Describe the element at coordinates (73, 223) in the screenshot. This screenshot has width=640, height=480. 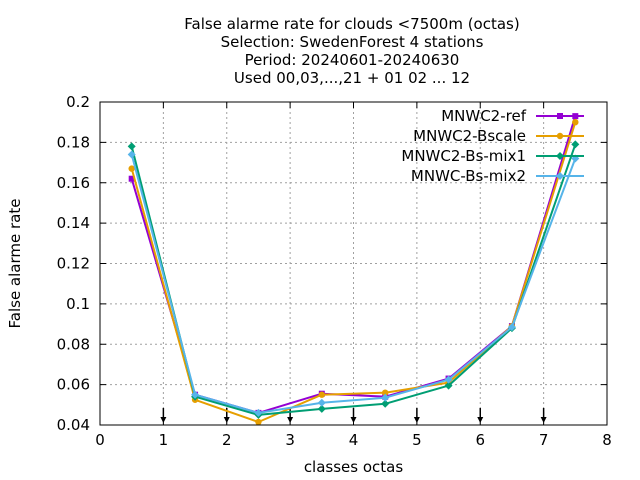
I see `y-tick-label: 0.14` at that location.